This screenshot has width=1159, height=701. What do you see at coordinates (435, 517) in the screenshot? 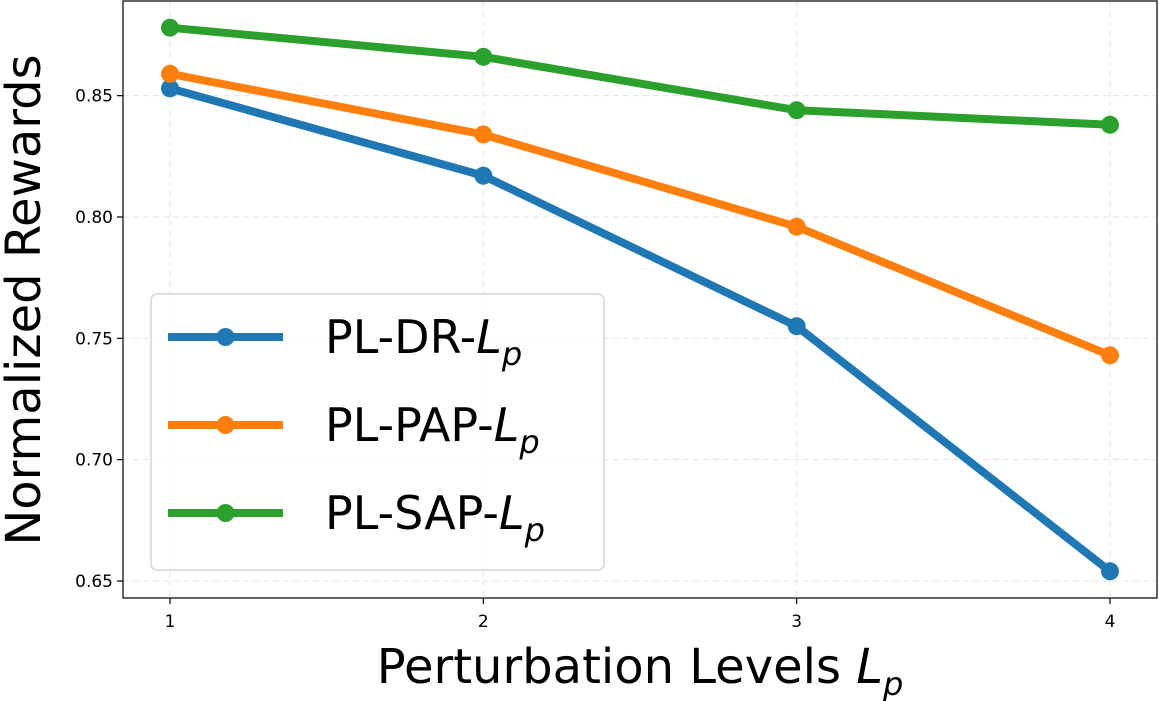
I see `legend-label: PL-SAP-Lp` at bounding box center [435, 517].